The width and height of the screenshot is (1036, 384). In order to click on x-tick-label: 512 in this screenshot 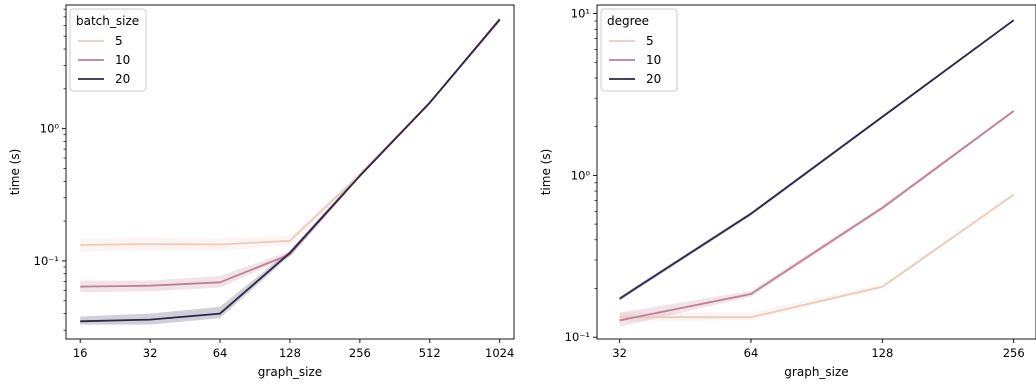, I will do `click(430, 353)`.